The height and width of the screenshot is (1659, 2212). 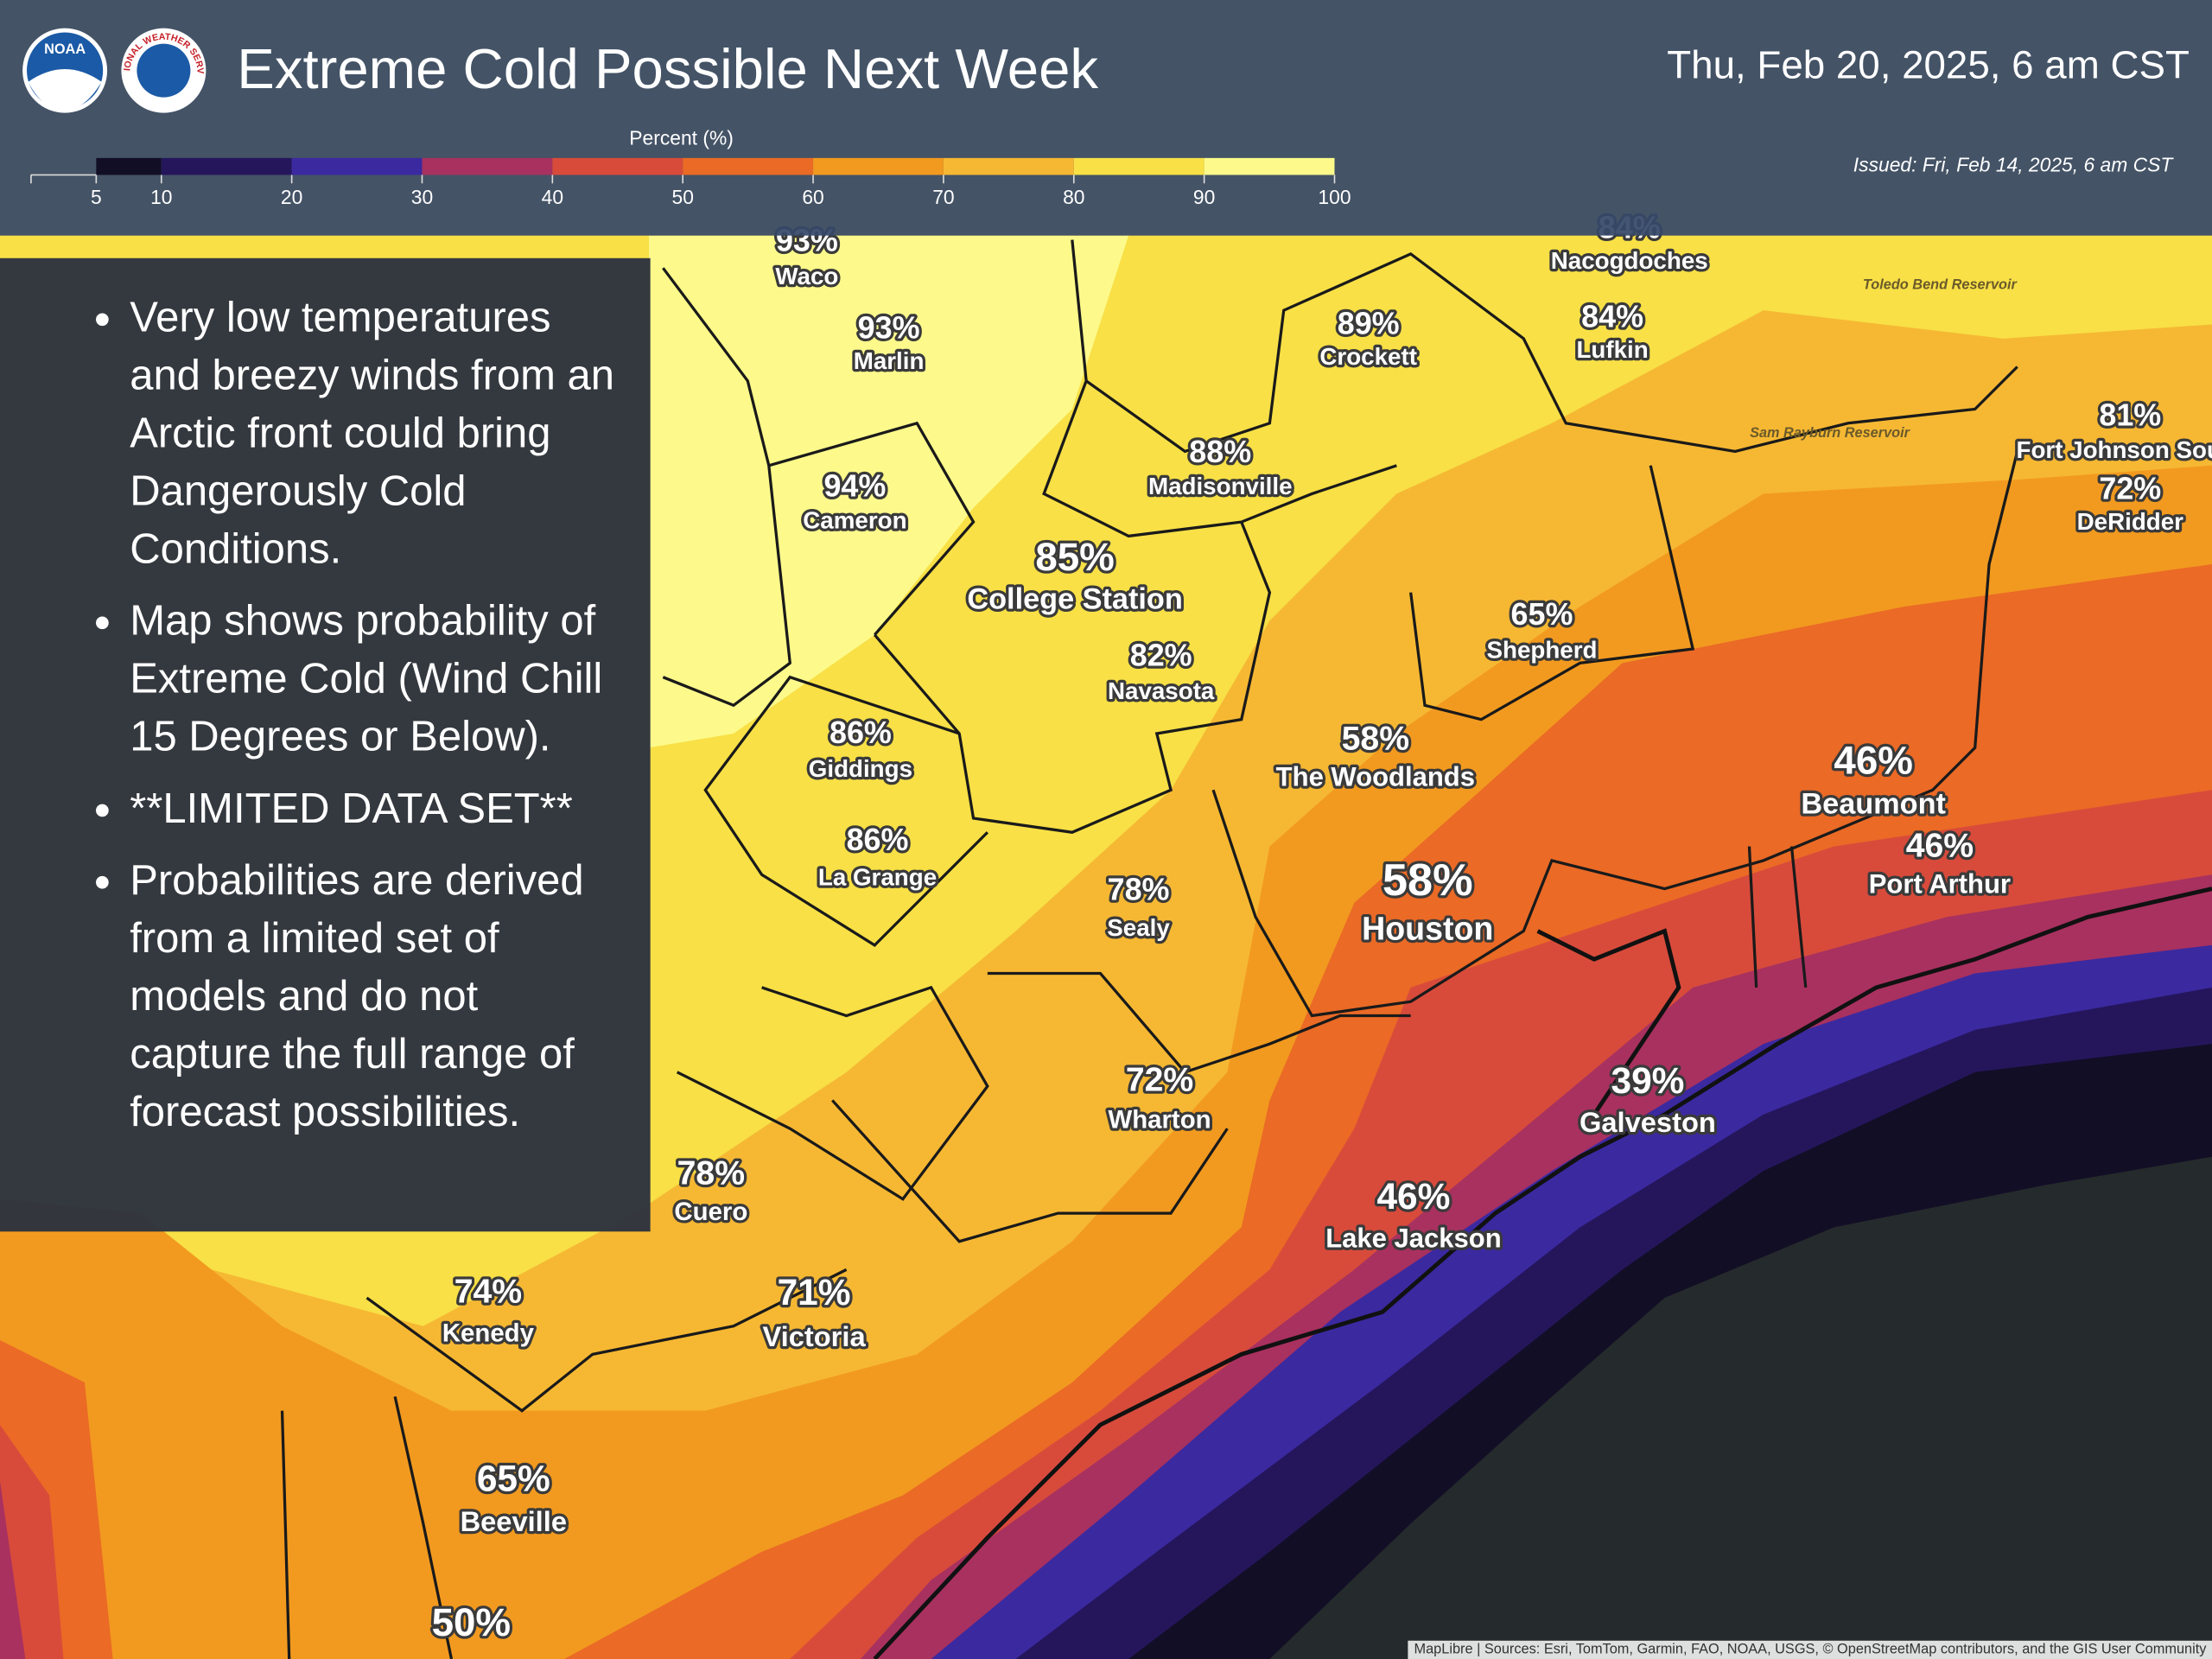 I want to click on city-percent: 82%, so click(x=1161, y=654).